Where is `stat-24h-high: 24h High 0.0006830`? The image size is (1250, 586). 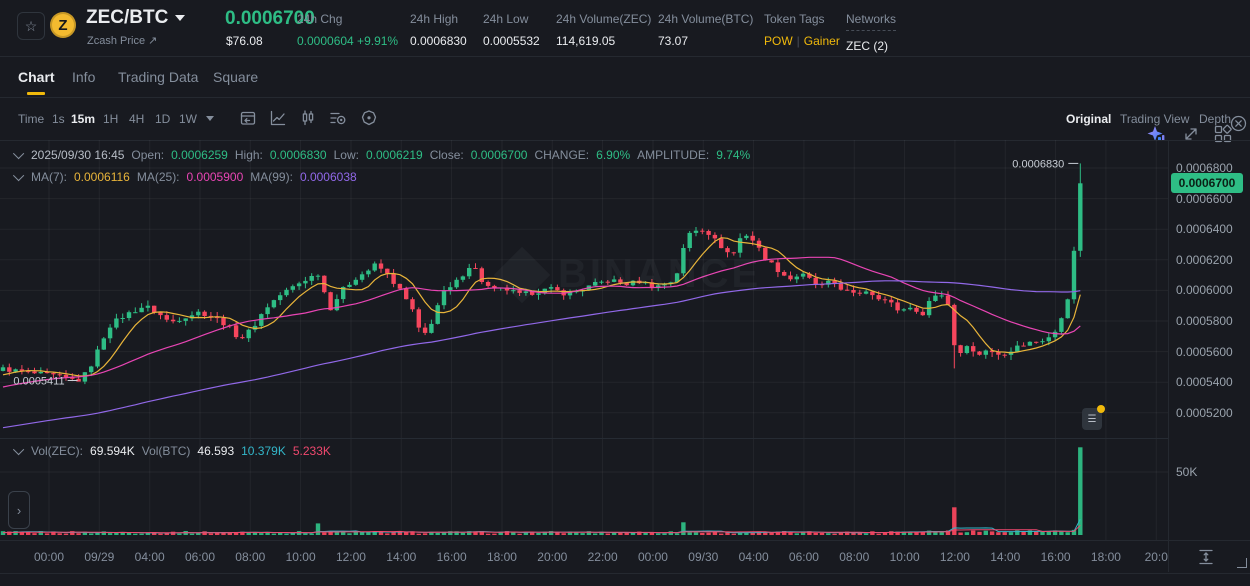 stat-24h-high: 24h High 0.0006830 is located at coordinates (438, 30).